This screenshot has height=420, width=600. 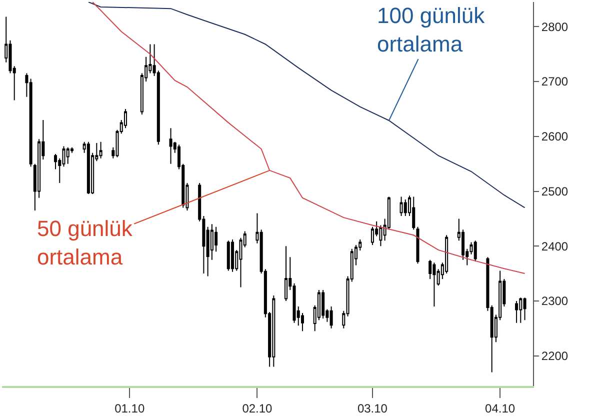 I want to click on y-tick-label: 2300, so click(x=554, y=301).